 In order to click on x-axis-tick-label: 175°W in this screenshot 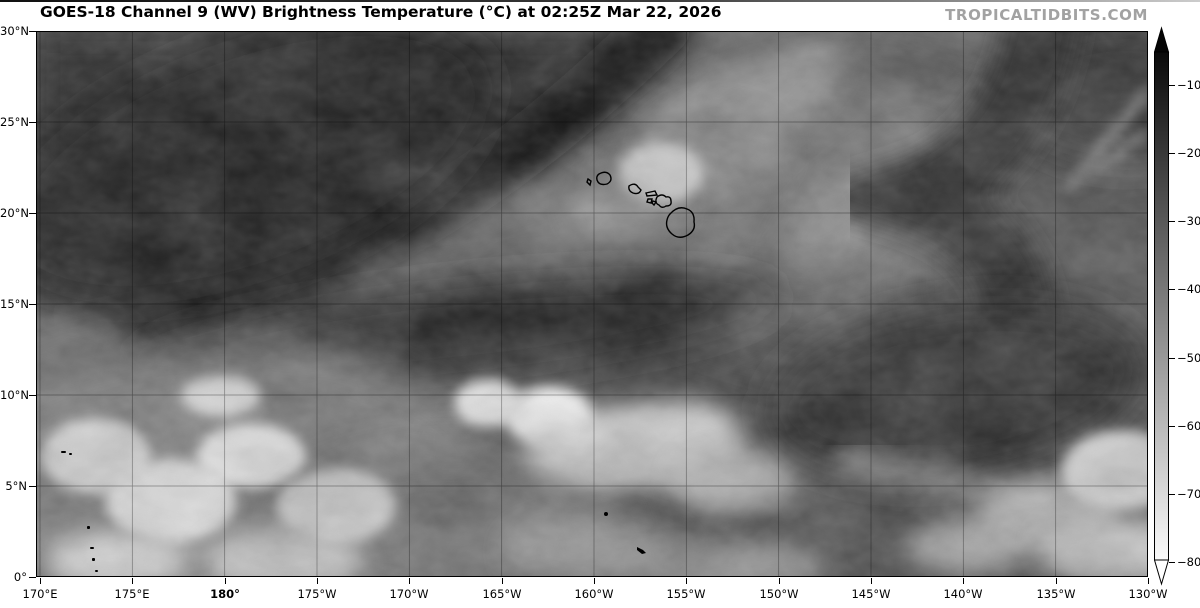, I will do `click(317, 594)`.